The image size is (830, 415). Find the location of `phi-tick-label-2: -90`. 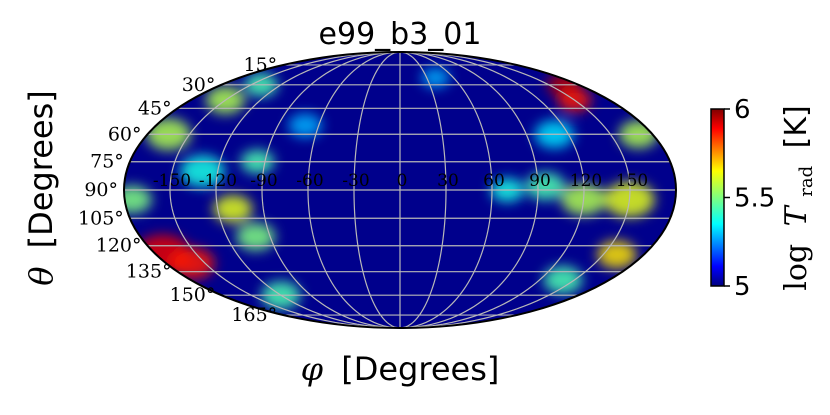

phi-tick-label-2: -90 is located at coordinates (263, 181).